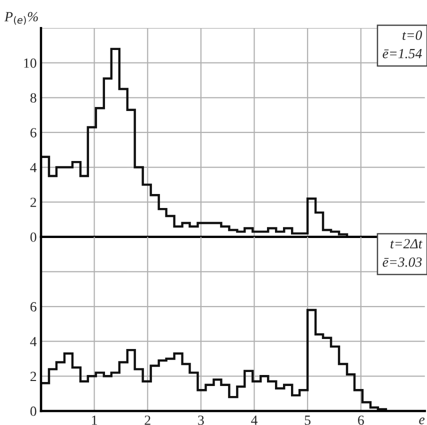 This screenshot has height=425, width=427. I want to click on y-tick-label: 8, so click(33, 98).